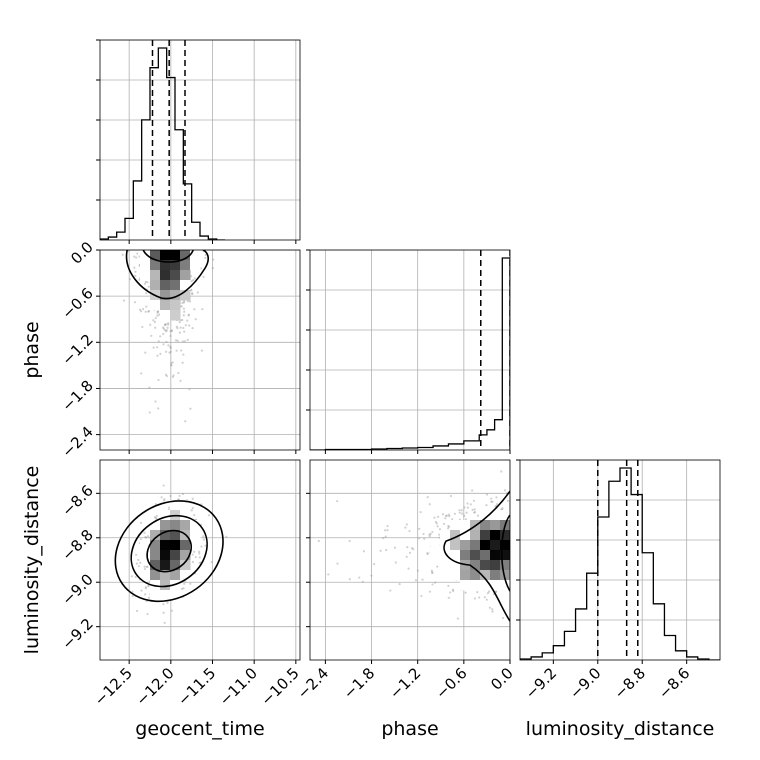  I want to click on panel-geocent_time-vs-geocent_time, so click(198, 141).